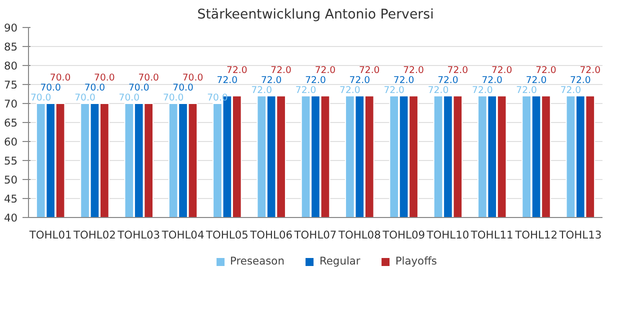  What do you see at coordinates (11, 28) in the screenshot?
I see `y-tick-label: 90` at bounding box center [11, 28].